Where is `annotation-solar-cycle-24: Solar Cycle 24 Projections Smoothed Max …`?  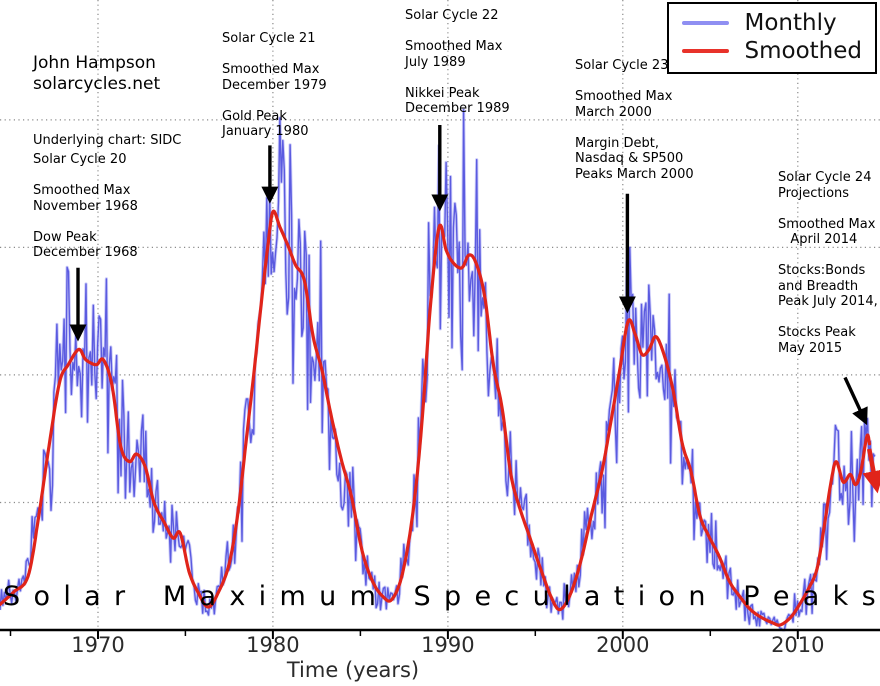
annotation-solar-cycle-24: Solar Cycle 24 Projections Smoothed Max … is located at coordinates (828, 263).